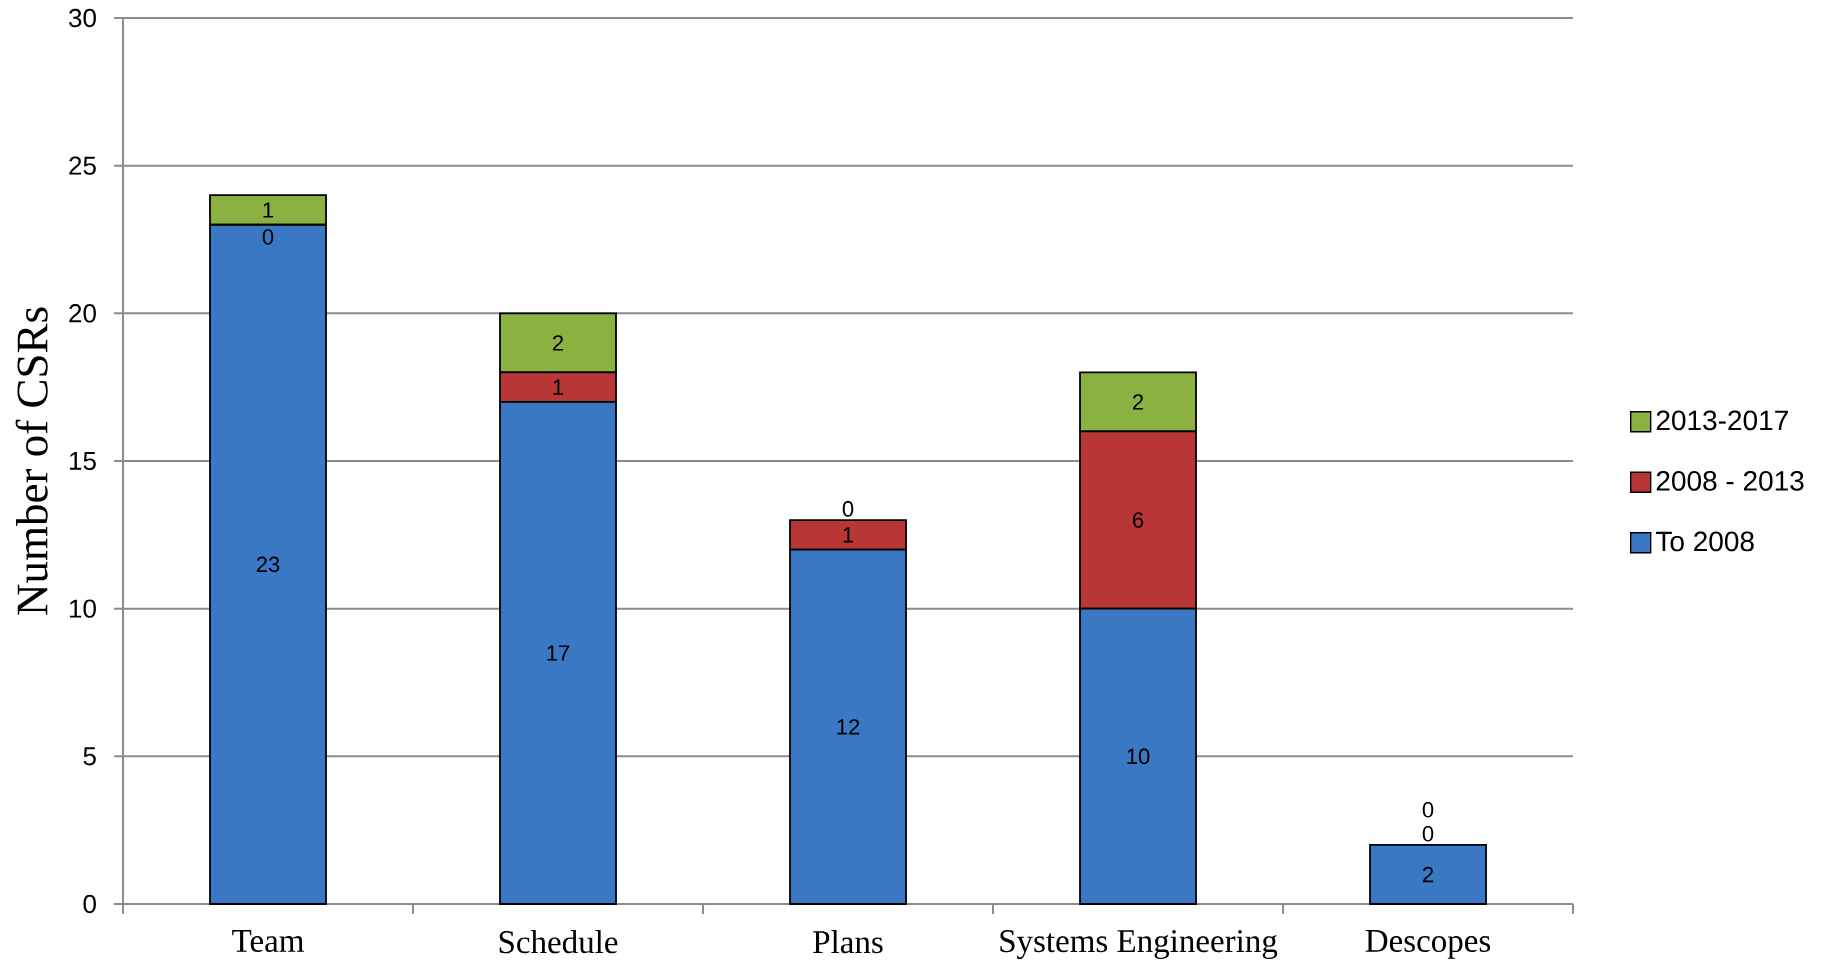 This screenshot has width=1839, height=963. What do you see at coordinates (82, 608) in the screenshot?
I see `y-tick-label: 10` at bounding box center [82, 608].